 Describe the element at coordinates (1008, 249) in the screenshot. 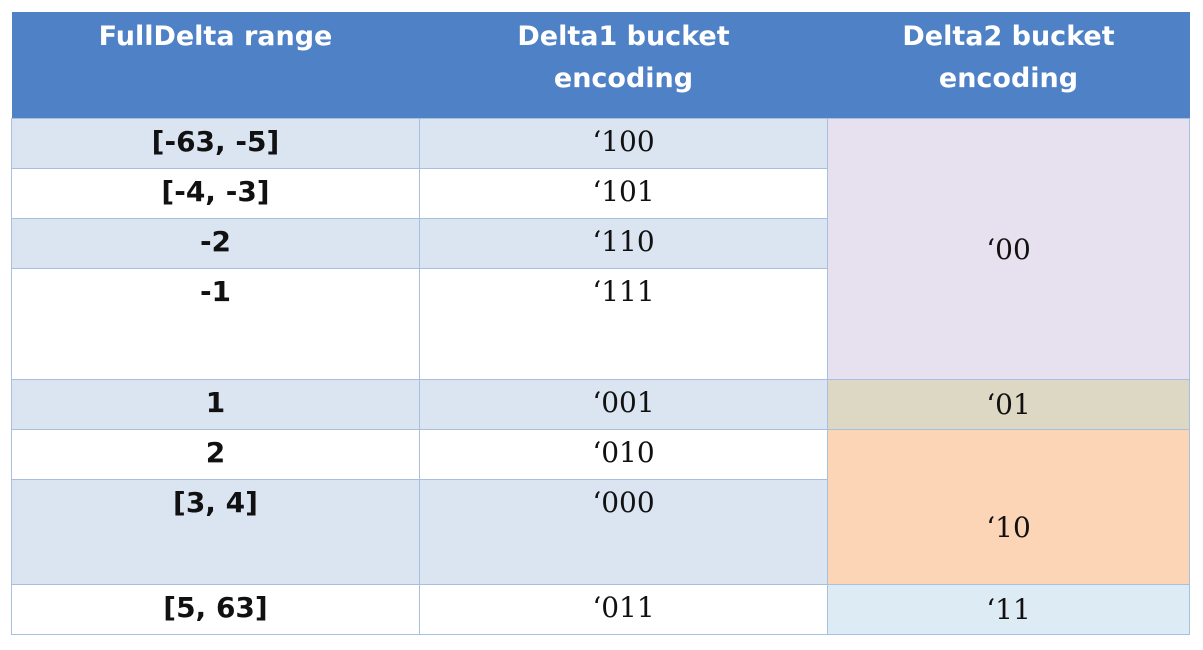

I see `delta2-encoding-cell: ‘00` at that location.